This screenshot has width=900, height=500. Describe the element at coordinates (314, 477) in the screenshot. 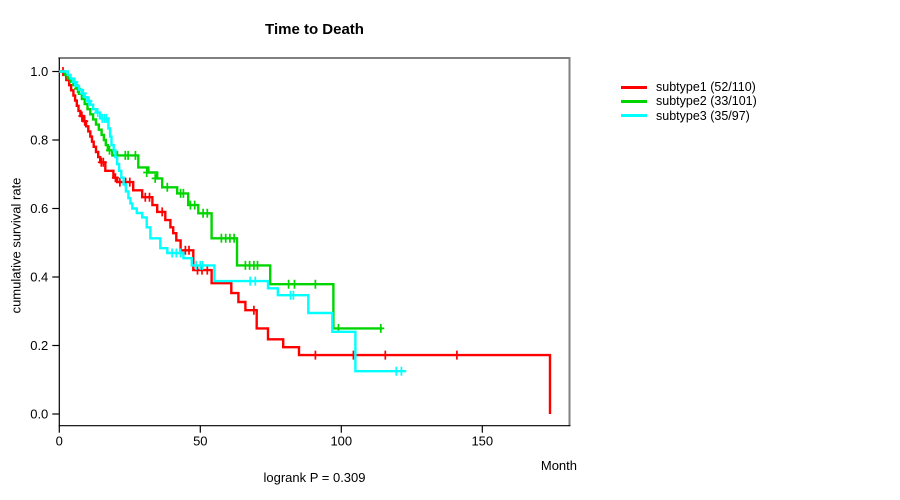

I see `logrank-pvalue-text: logrank P = 0.309` at that location.